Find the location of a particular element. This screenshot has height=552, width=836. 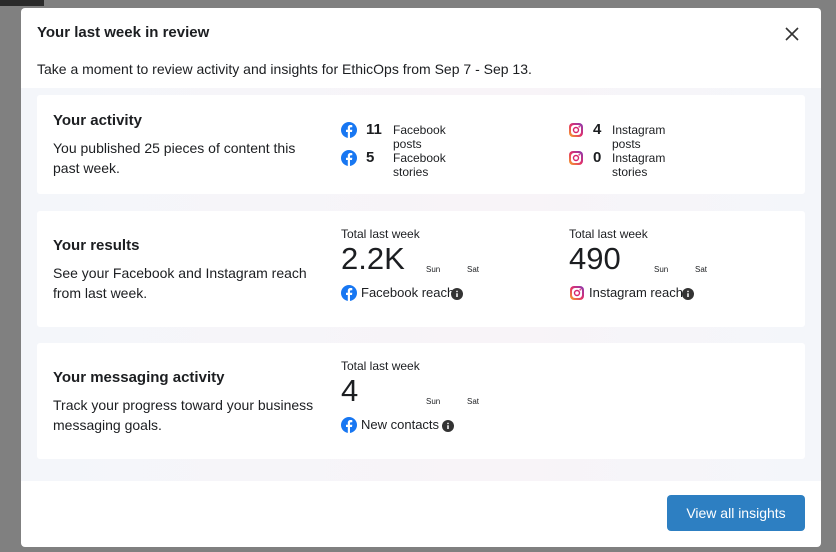

stat-count: 4 is located at coordinates (597, 129).